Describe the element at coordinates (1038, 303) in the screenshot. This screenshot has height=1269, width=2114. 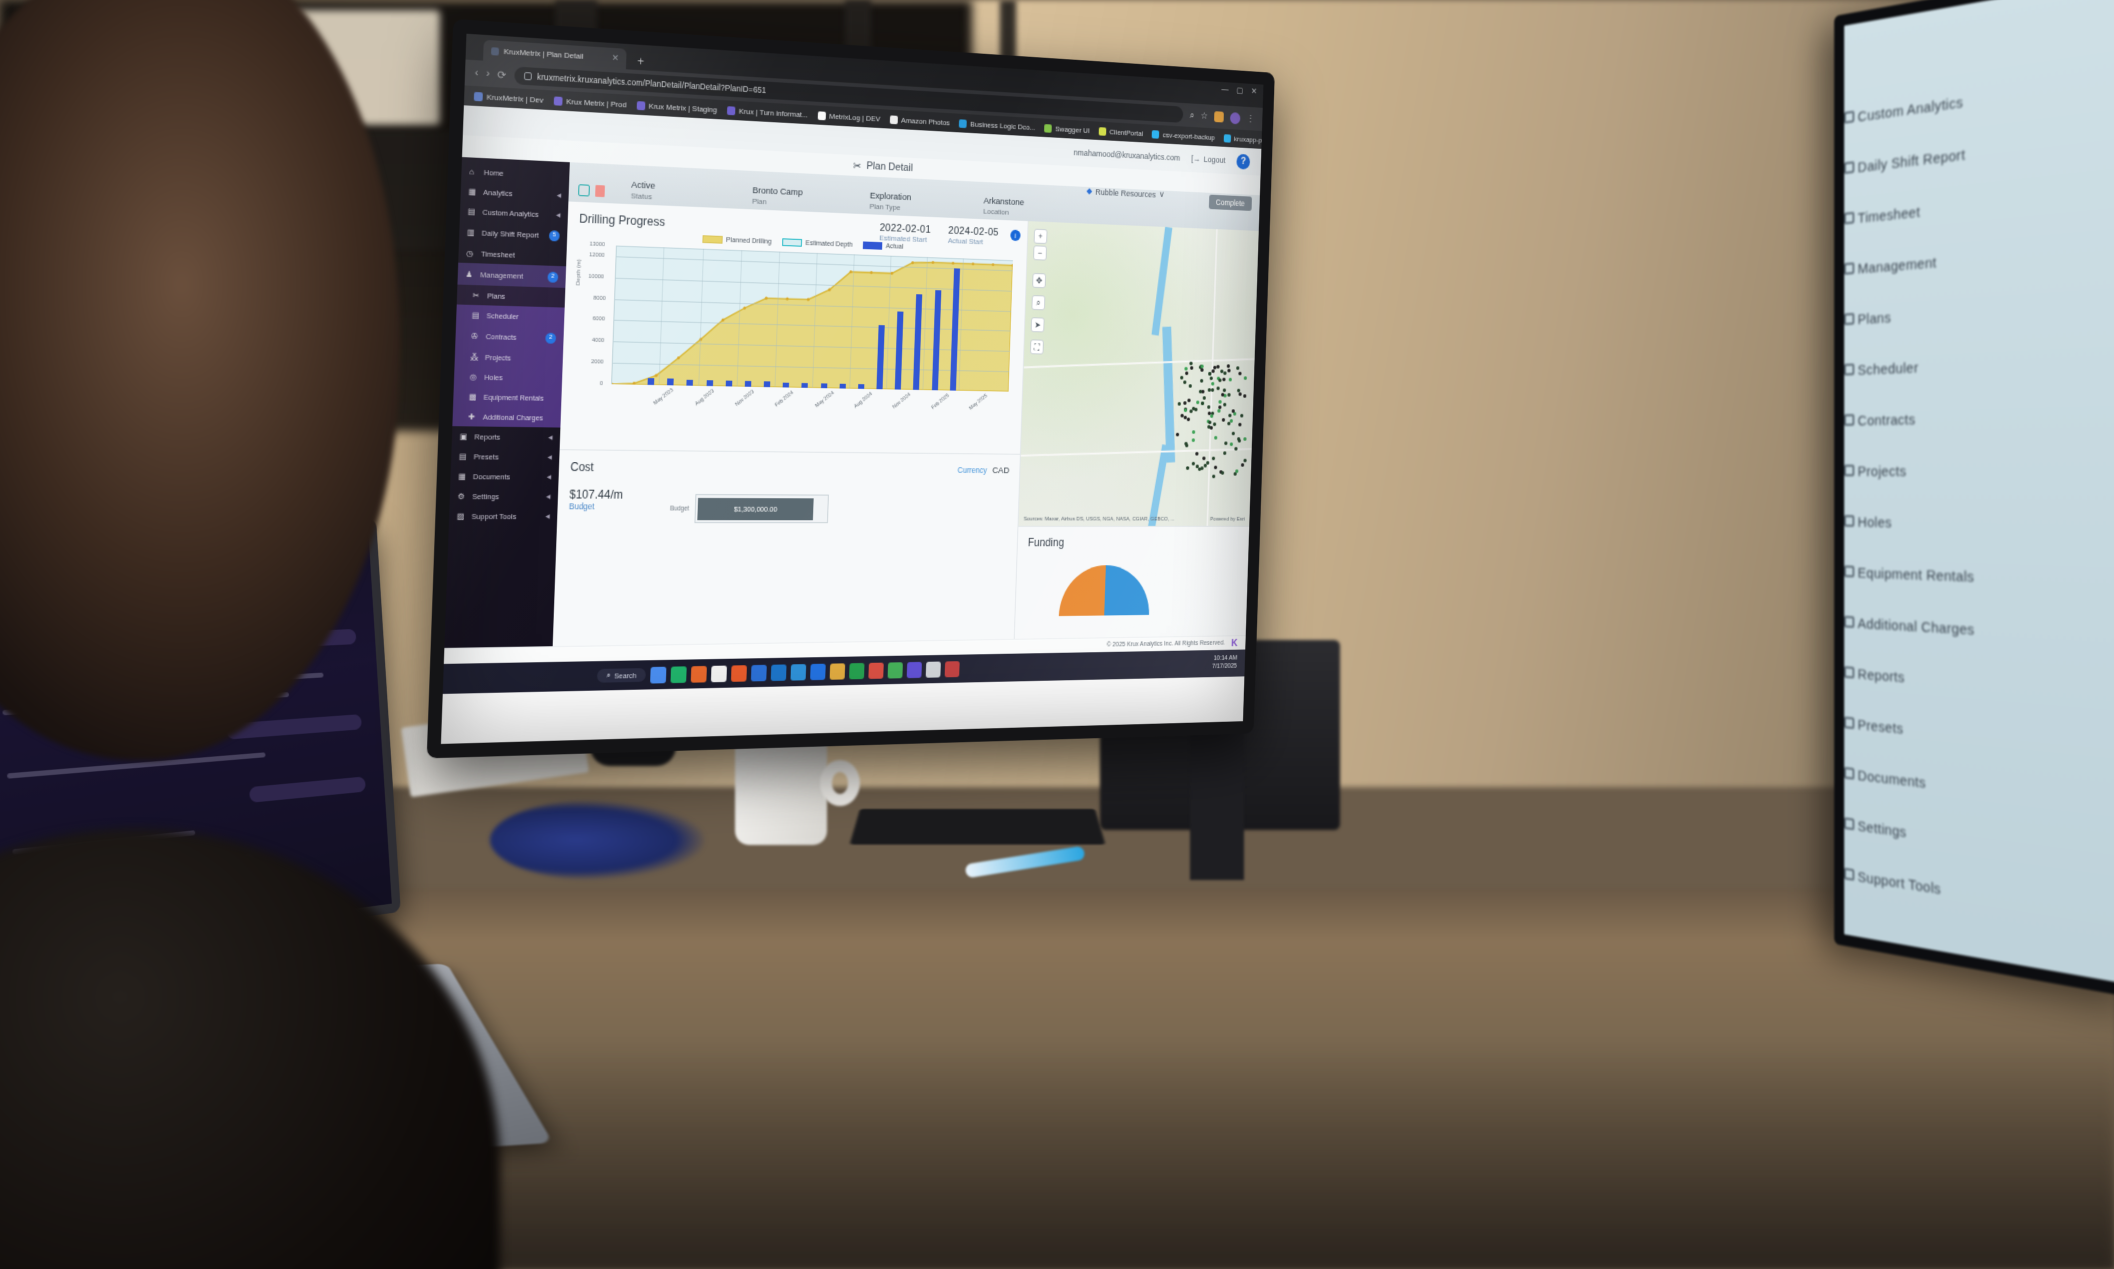
I see `map-search-icon: ⌕` at that location.